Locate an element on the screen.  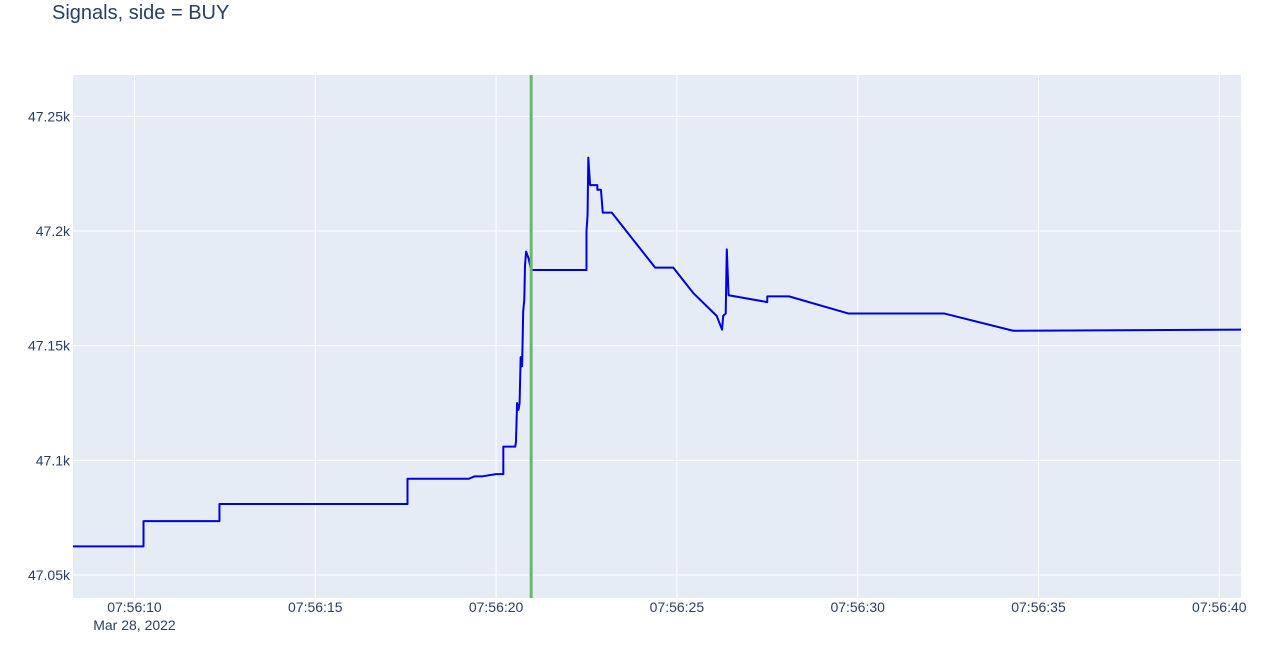
y-axis-ticks: 47.05k 47.1k 47.15k 47.2k 47.25k is located at coordinates (49, 345).